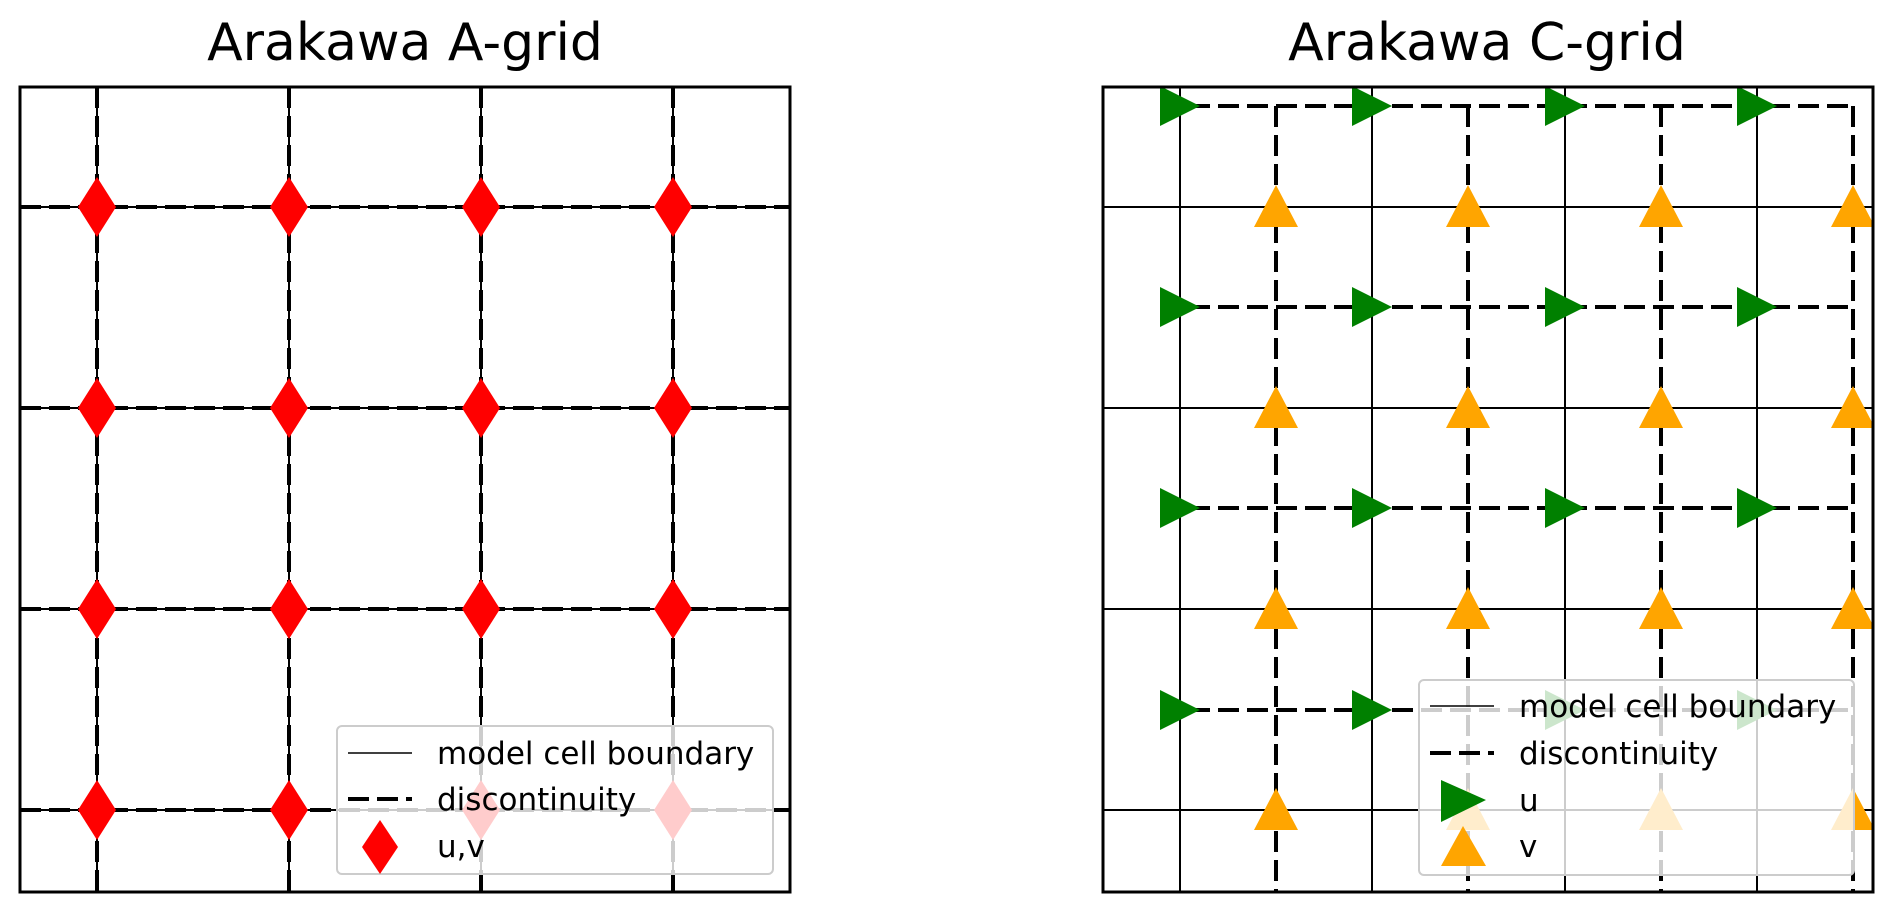 The image size is (1892, 912). What do you see at coordinates (595, 754) in the screenshot?
I see `a-legend-boundary-label: model cell boundary` at bounding box center [595, 754].